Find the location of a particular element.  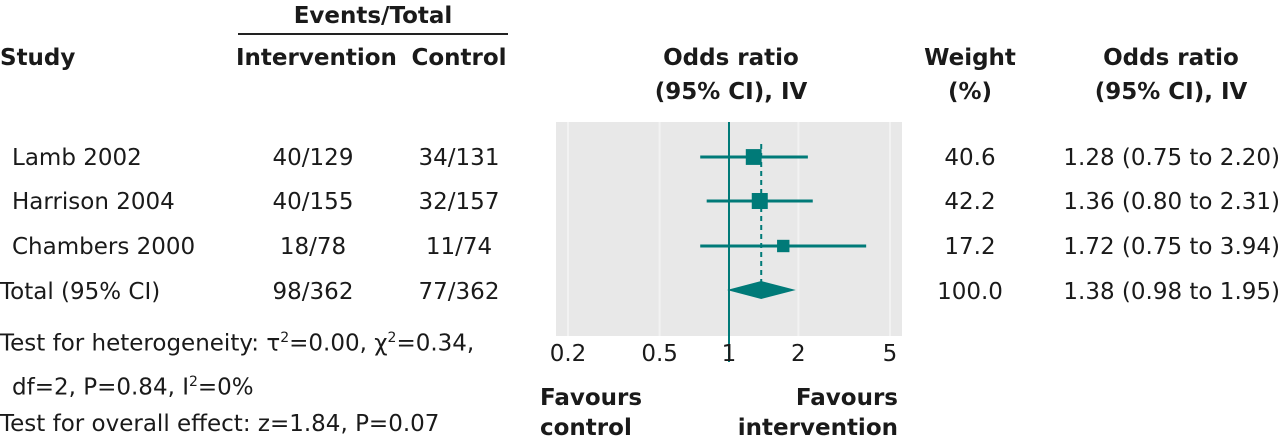

control-value: 34/131 is located at coordinates (459, 158).